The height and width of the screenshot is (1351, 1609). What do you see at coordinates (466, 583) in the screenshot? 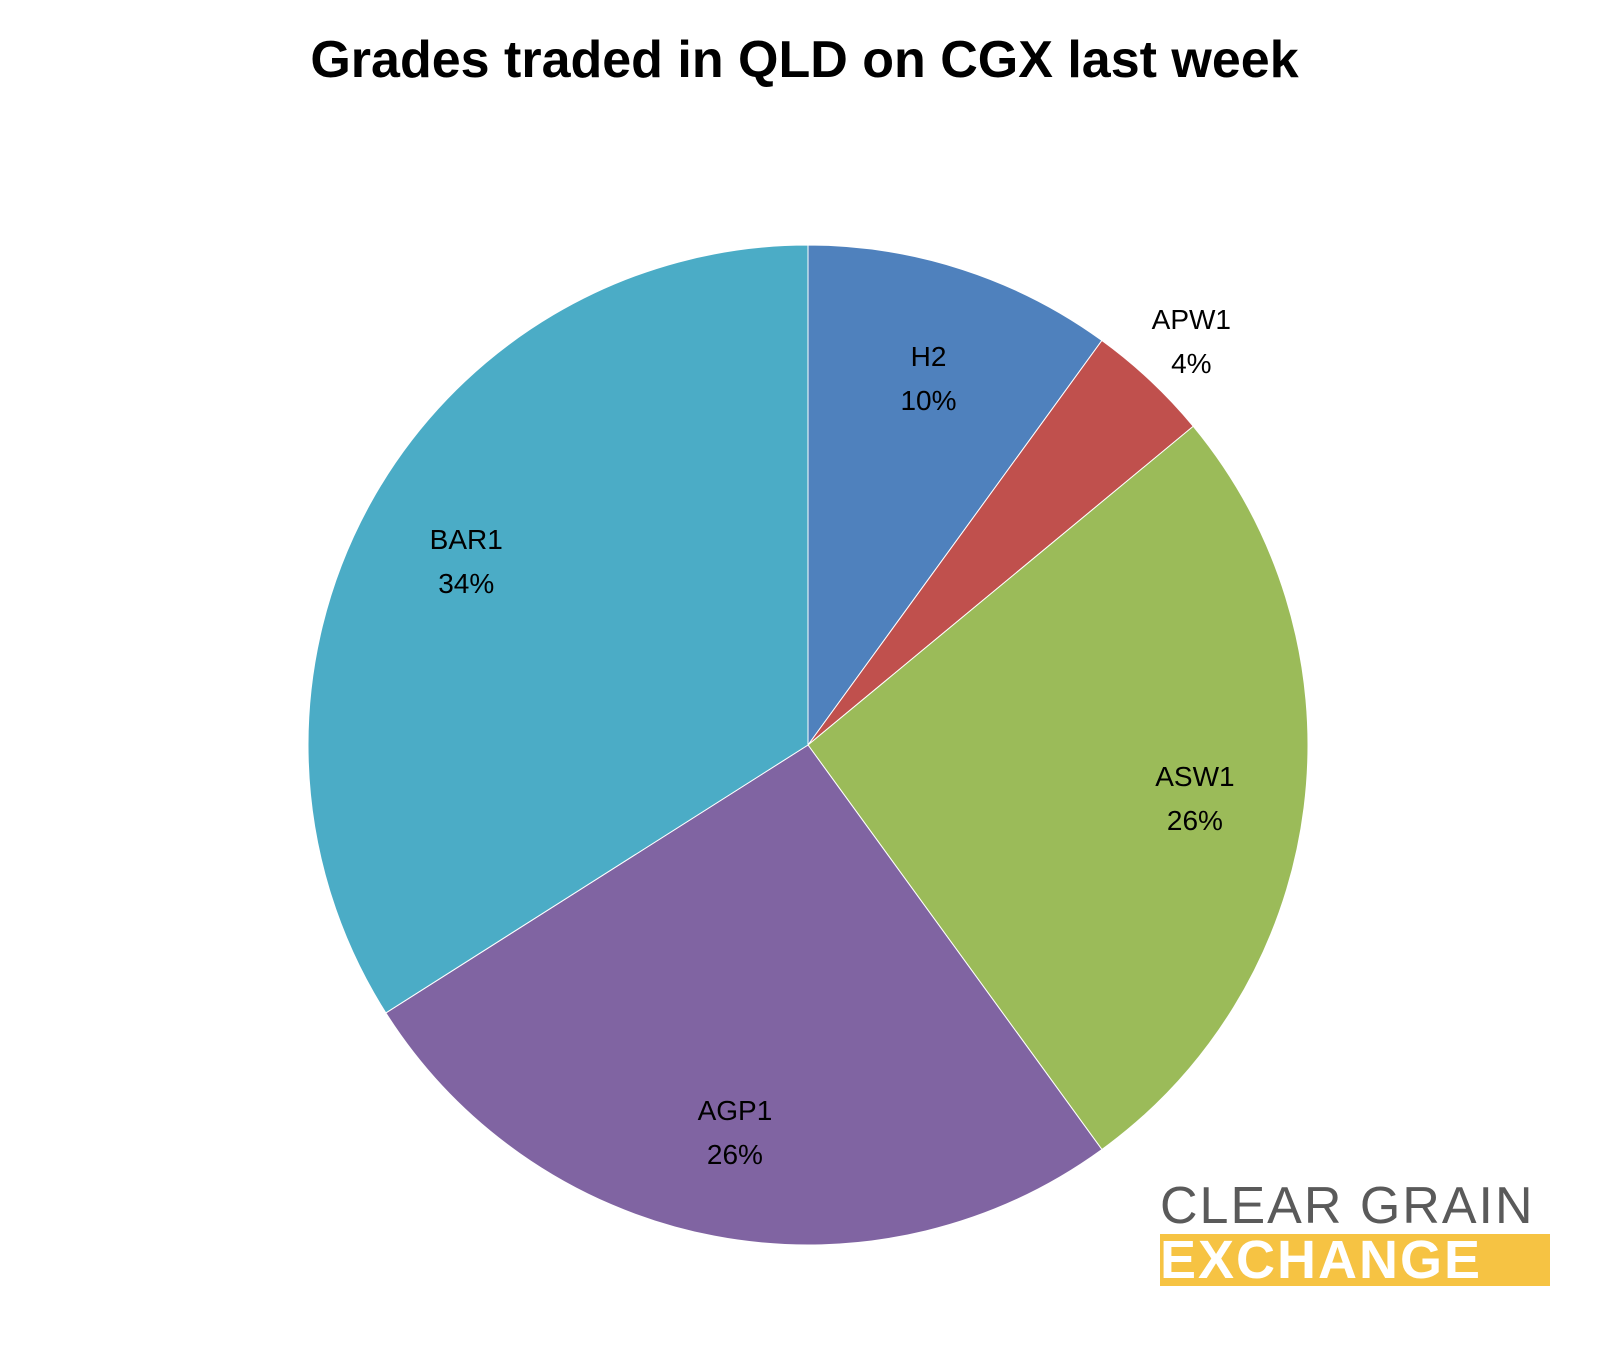
I see `slice-percent-bar1: 34%` at bounding box center [466, 583].